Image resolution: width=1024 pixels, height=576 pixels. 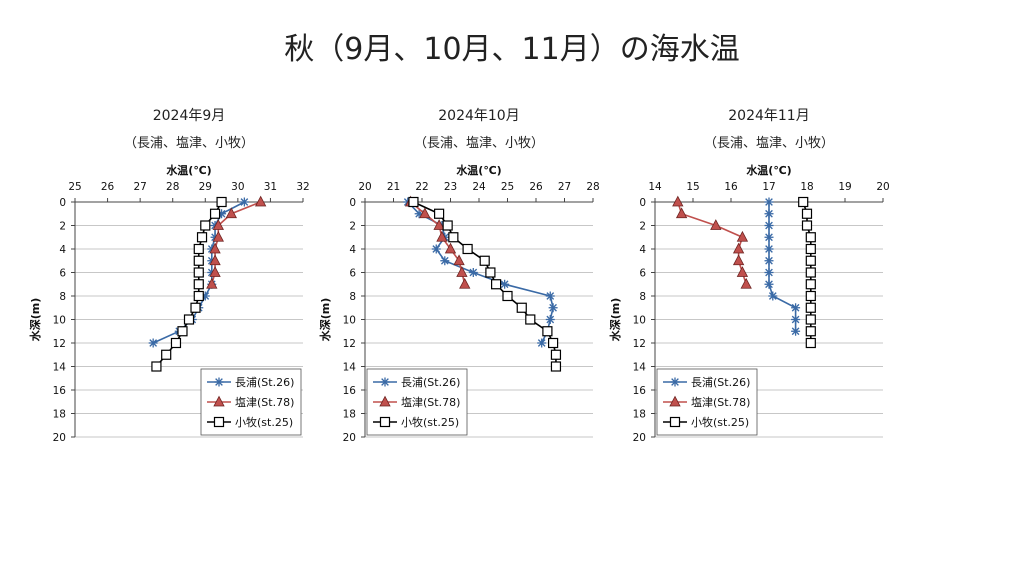 I want to click on x-tick-label: 29, so click(x=205, y=187).